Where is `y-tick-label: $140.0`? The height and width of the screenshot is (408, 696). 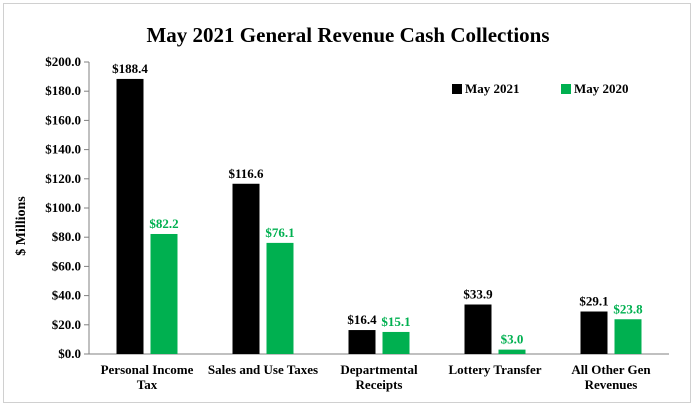 y-tick-label: $140.0 is located at coordinates (63, 149).